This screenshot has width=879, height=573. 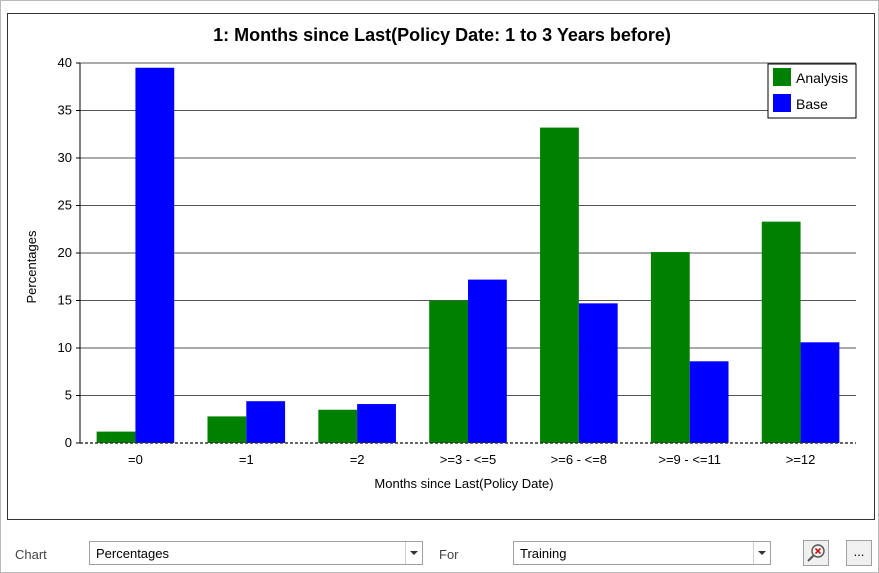 I want to click on clear-zoom-button, so click(x=816, y=553).